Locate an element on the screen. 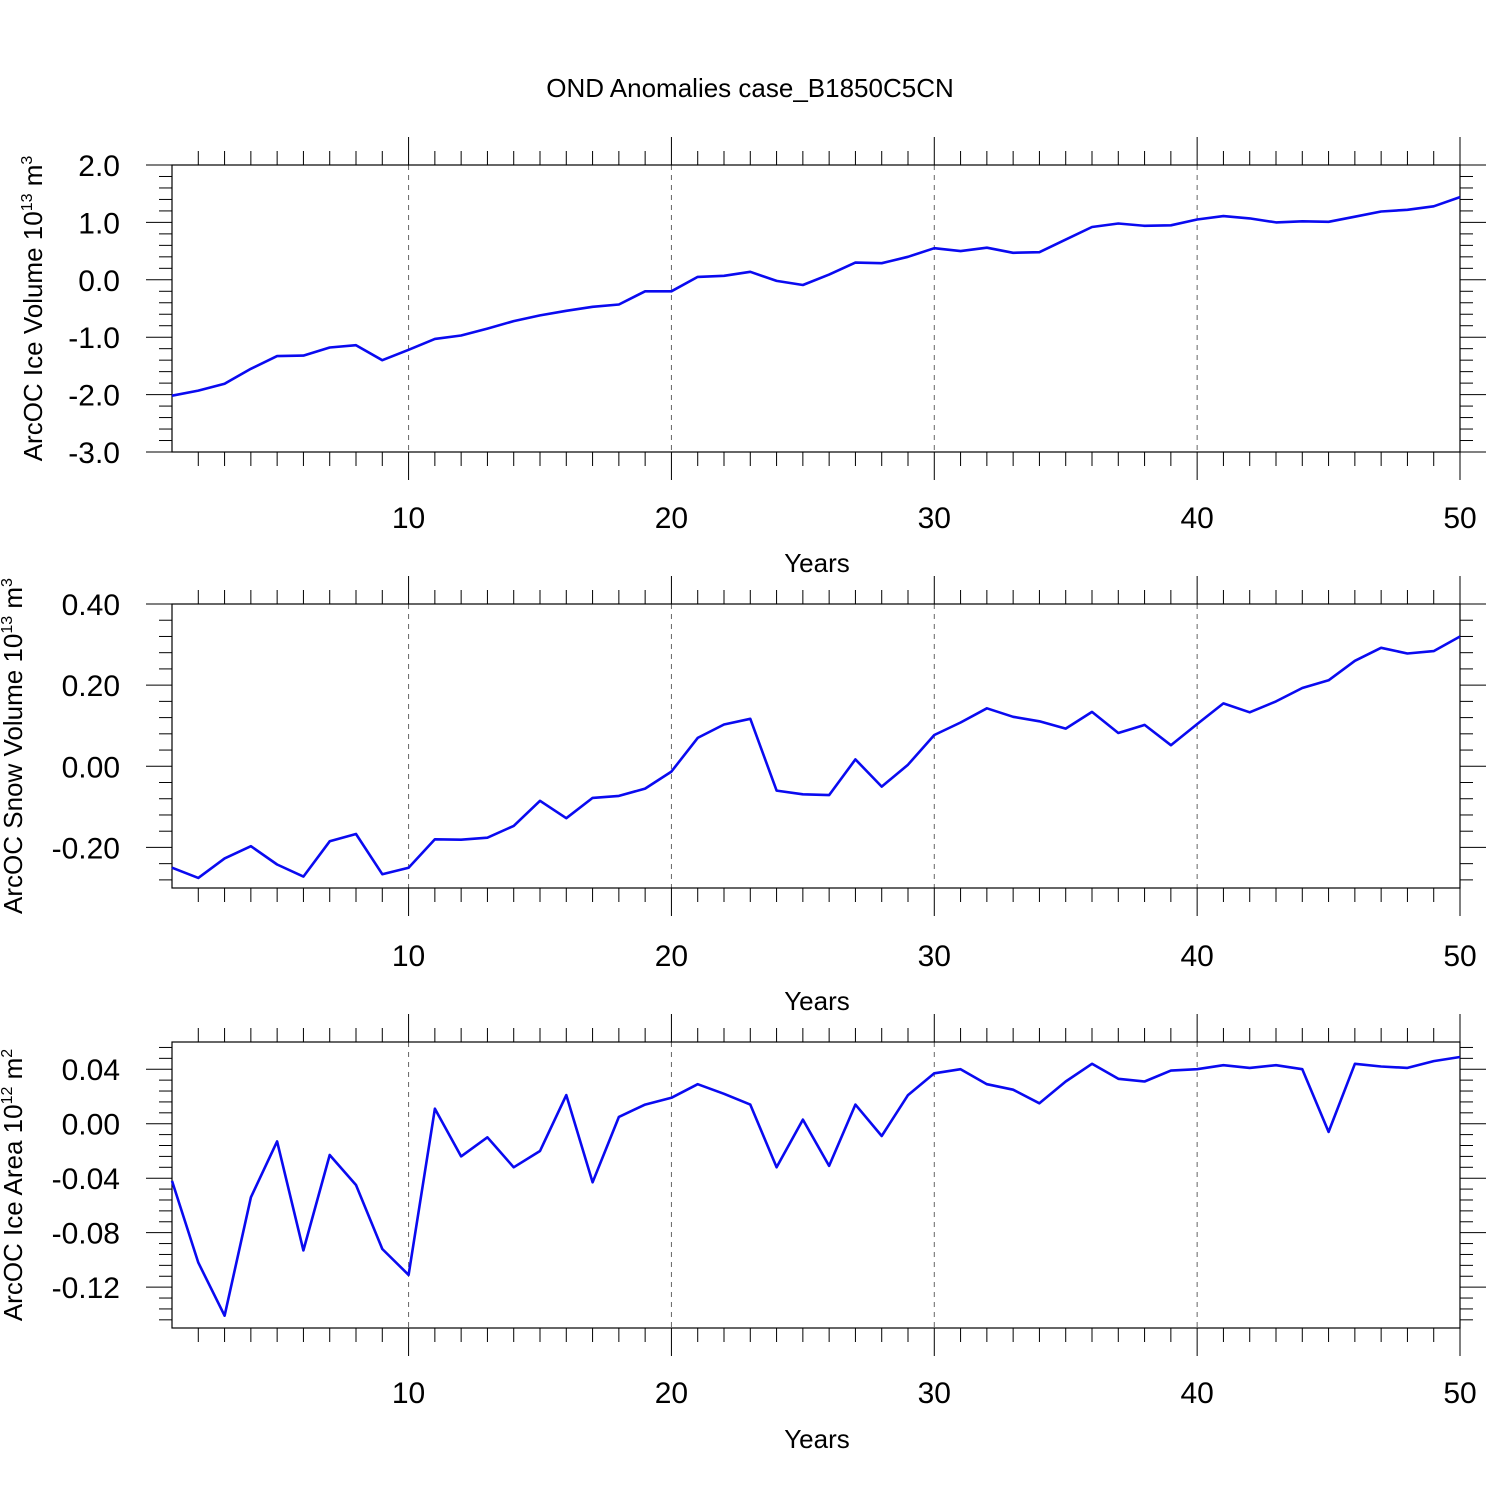 This screenshot has height=1500, width=1500. y-tick-label: -1.0 is located at coordinates (94, 338).